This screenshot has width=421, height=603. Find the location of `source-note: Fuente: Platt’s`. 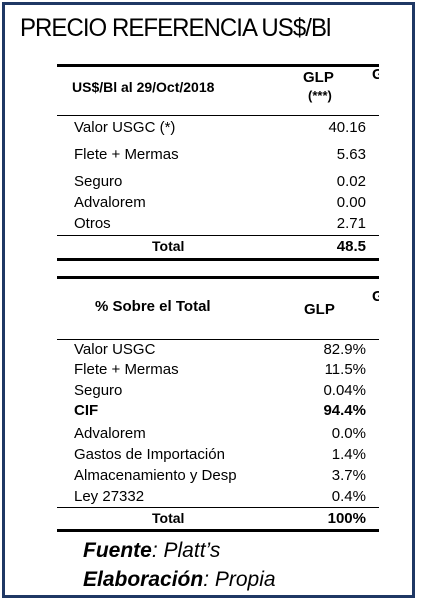

source-note: Fuente: Platt’s is located at coordinates (151, 551).